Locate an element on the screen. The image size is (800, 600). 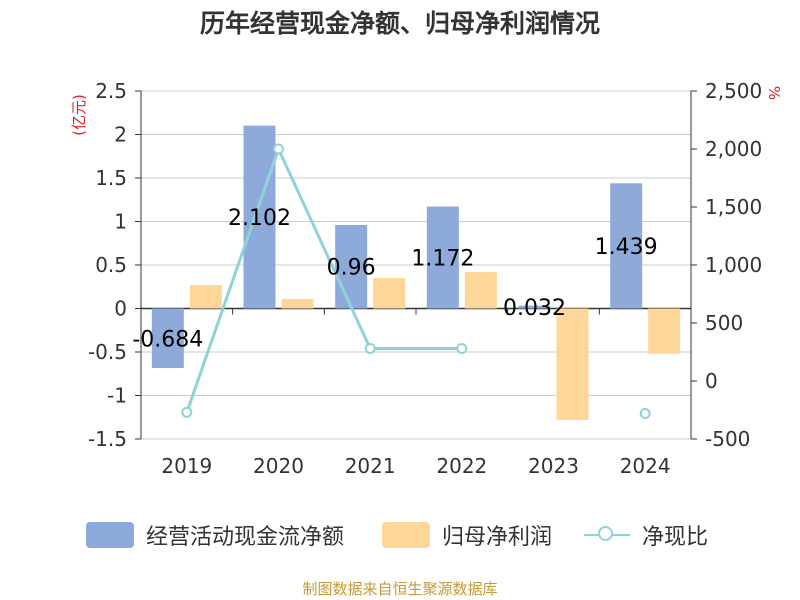
legend-item-ratio: 净现比 is located at coordinates (646, 535).